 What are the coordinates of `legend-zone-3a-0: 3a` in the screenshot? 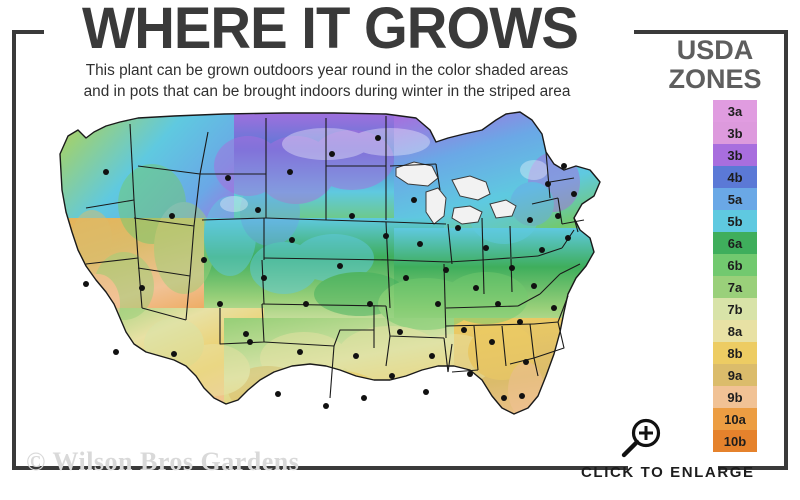 It's located at (735, 111).